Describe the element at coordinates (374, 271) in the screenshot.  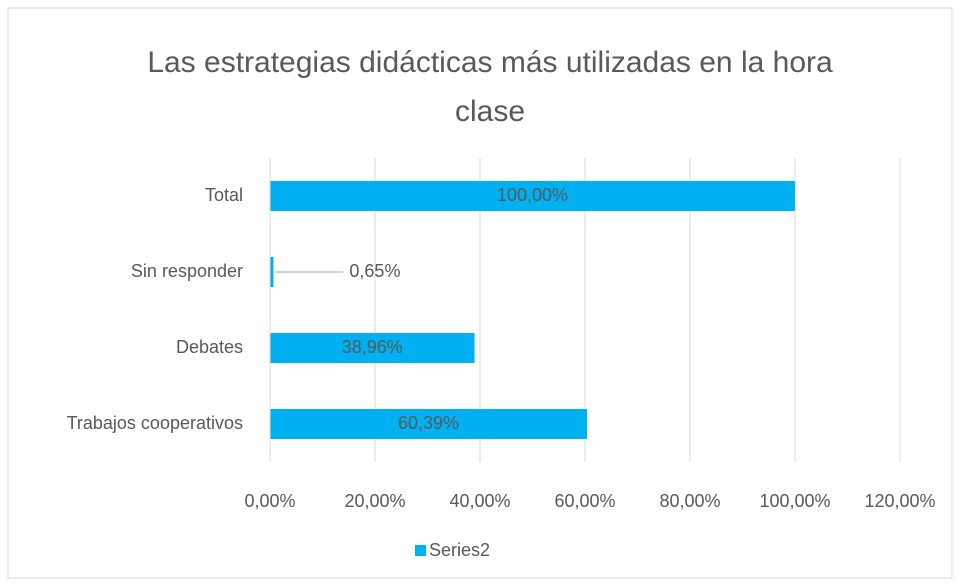
I see `data-label: 0,65%` at that location.